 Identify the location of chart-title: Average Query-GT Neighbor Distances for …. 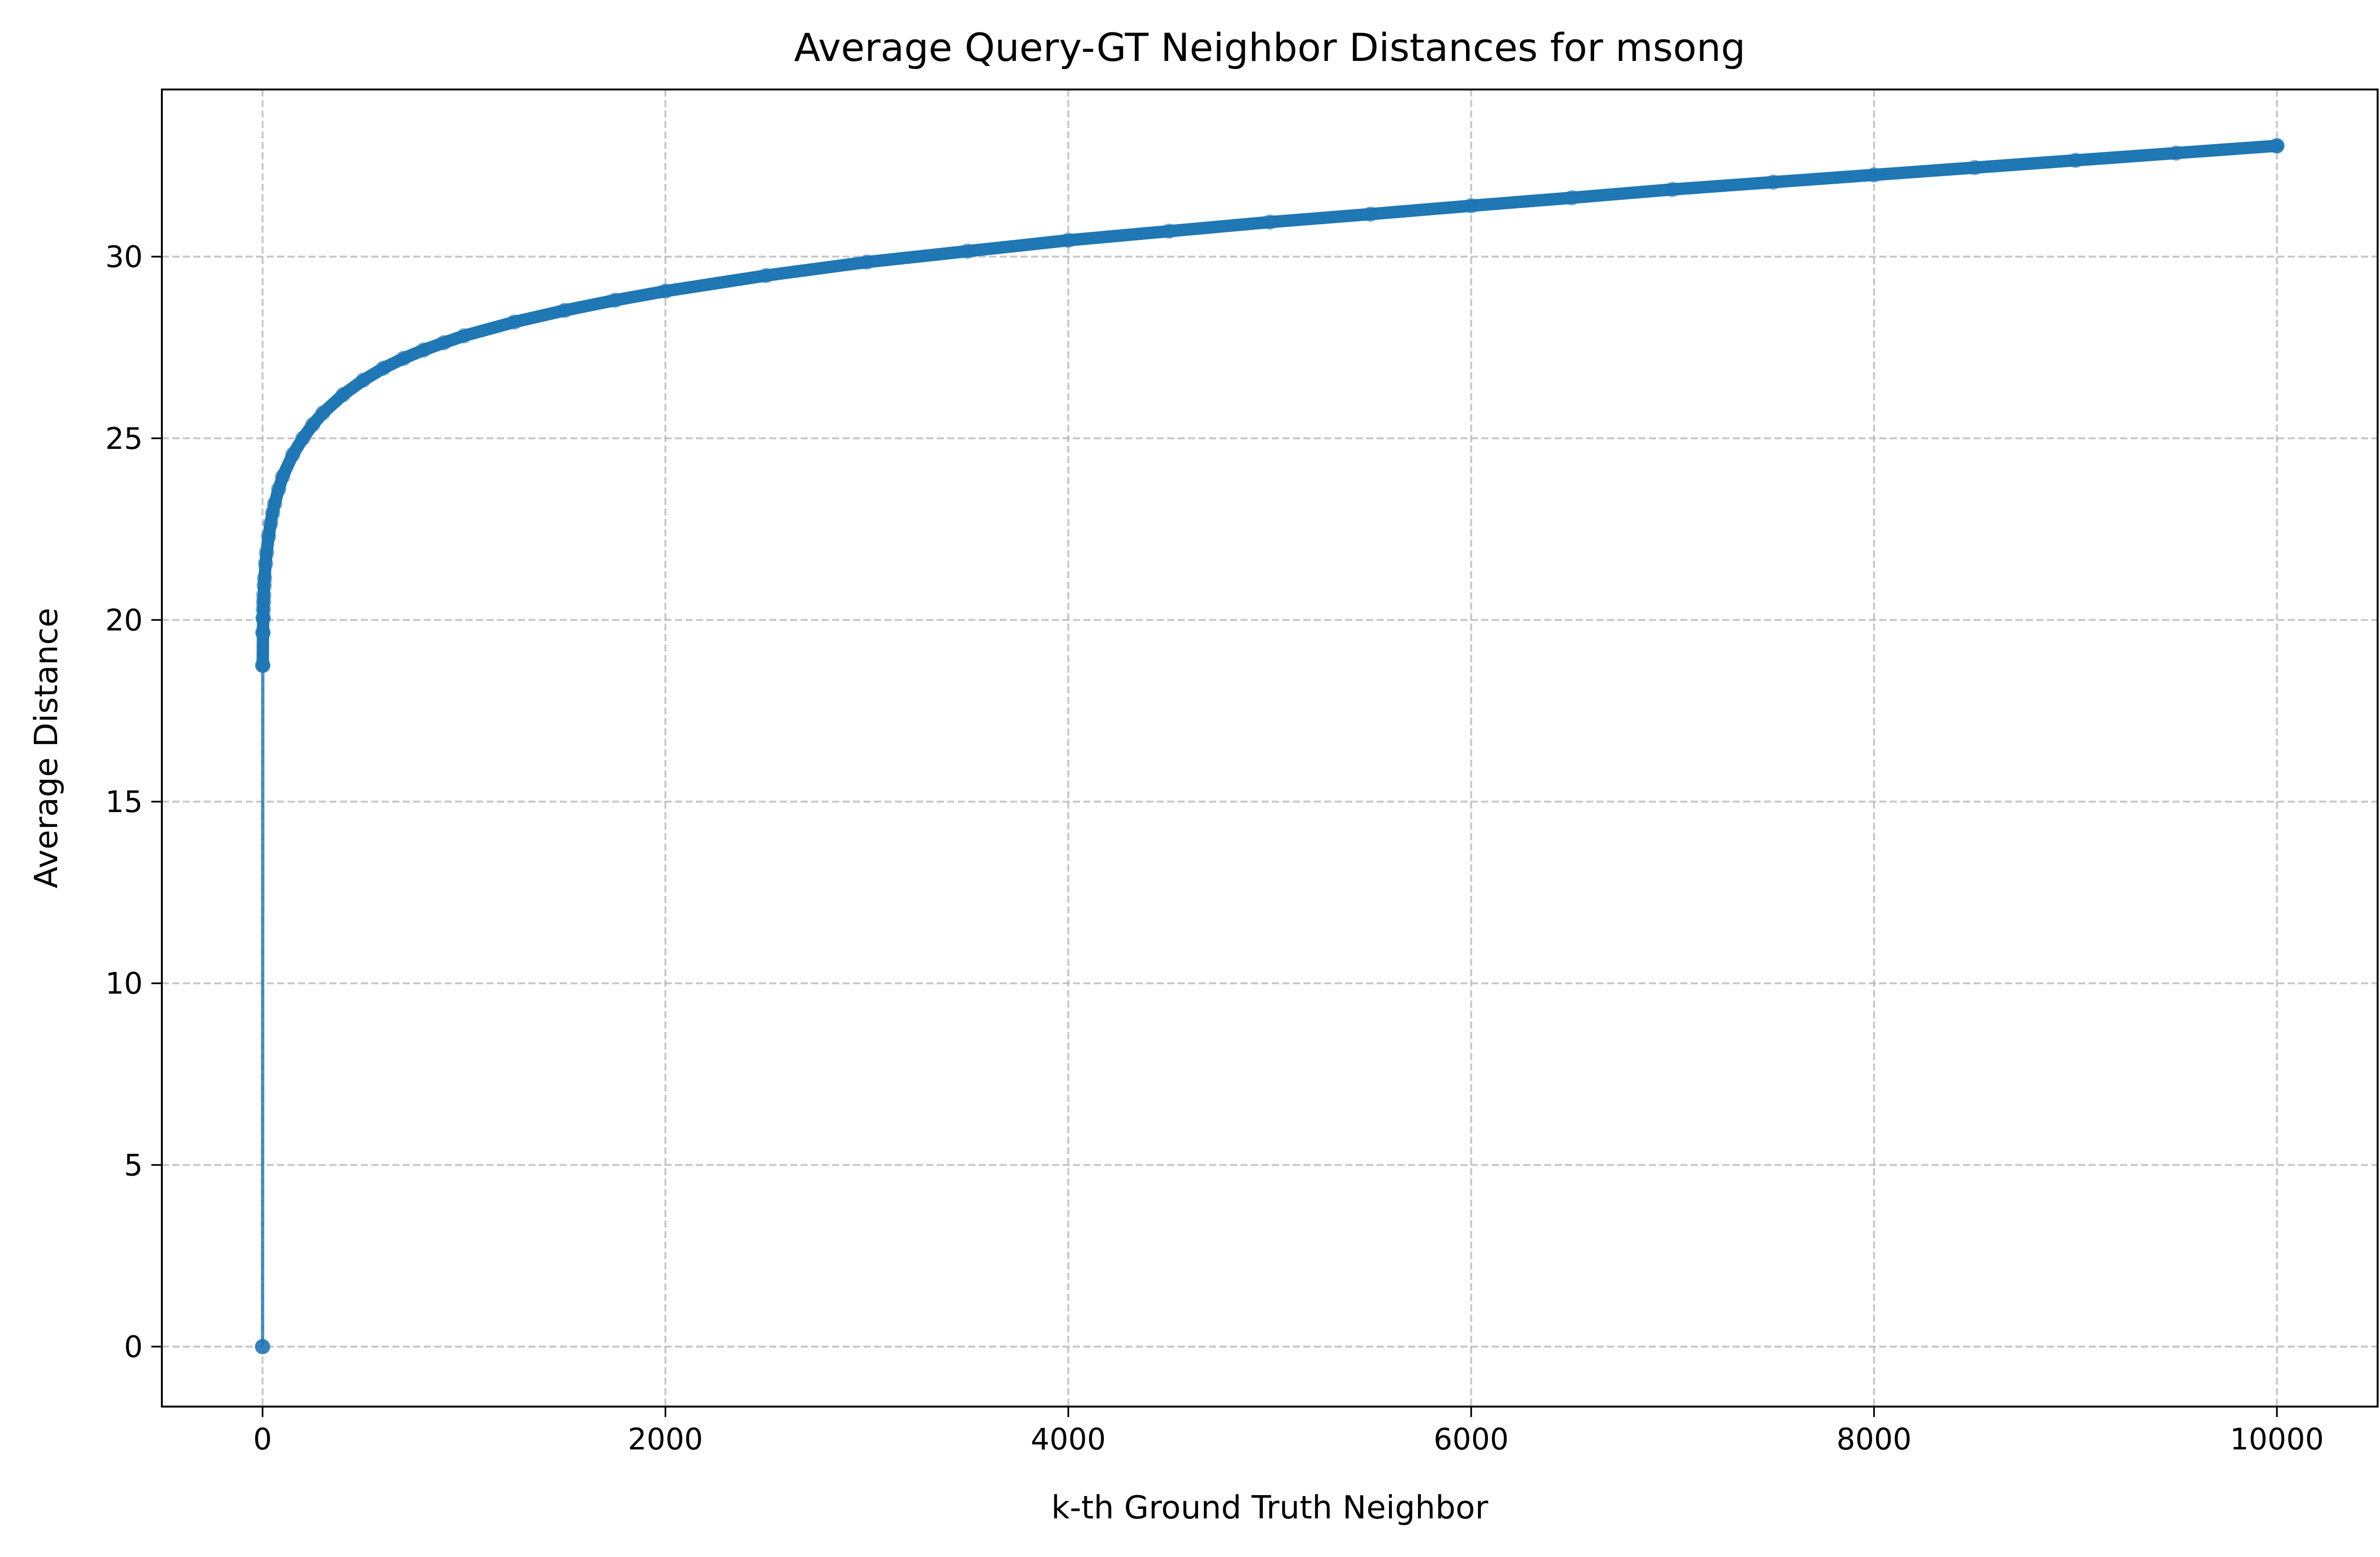
(1269, 48).